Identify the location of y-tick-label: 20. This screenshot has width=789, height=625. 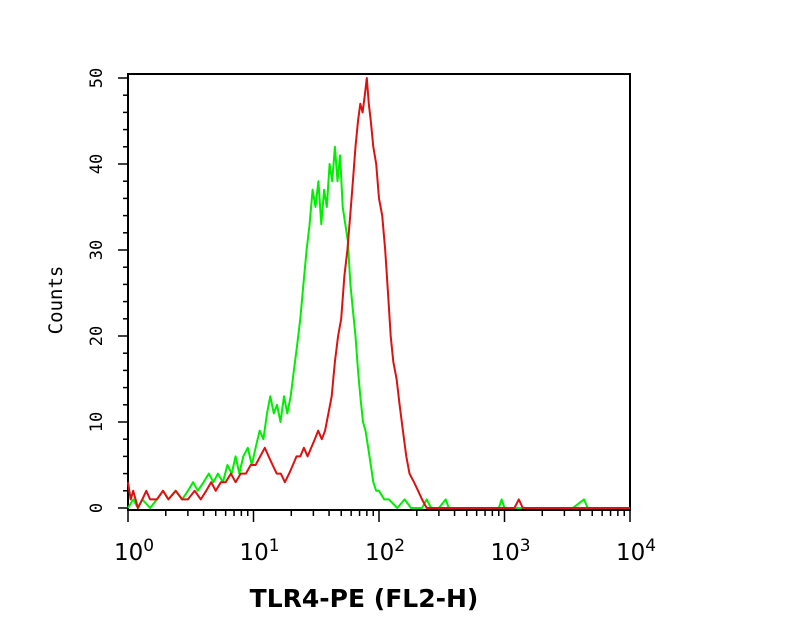
(97, 336).